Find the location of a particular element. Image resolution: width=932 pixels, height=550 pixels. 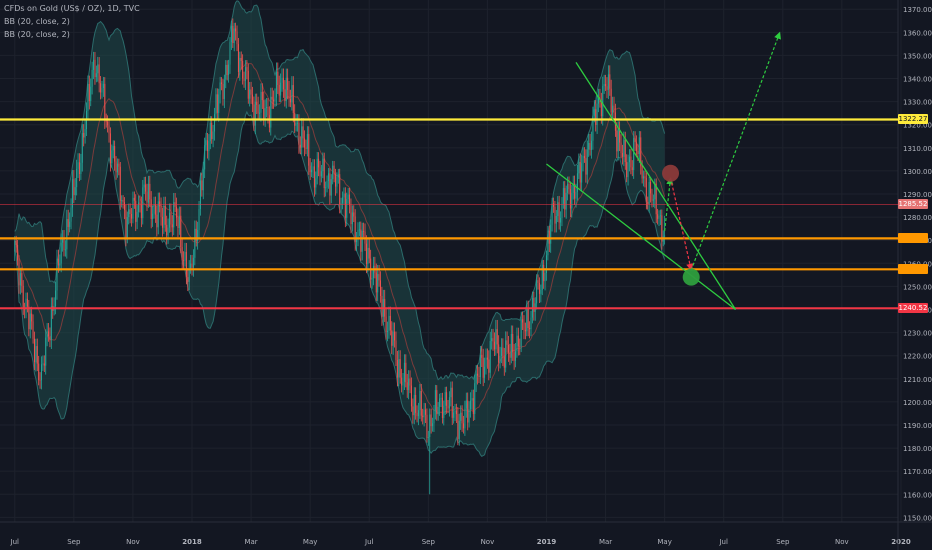

marker-red is located at coordinates (671, 173).